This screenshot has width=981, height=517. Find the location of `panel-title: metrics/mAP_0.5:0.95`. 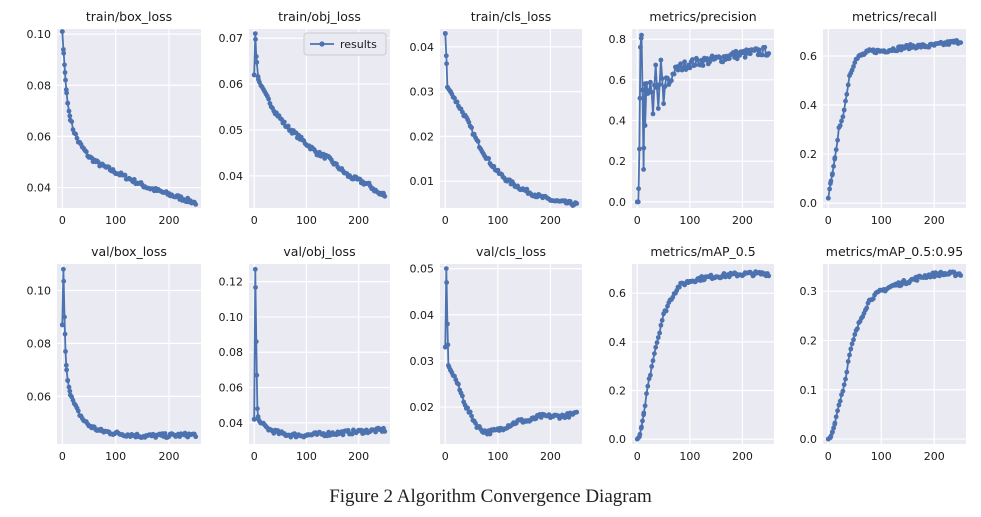

panel-title: metrics/mAP_0.5:0.95 is located at coordinates (894, 251).